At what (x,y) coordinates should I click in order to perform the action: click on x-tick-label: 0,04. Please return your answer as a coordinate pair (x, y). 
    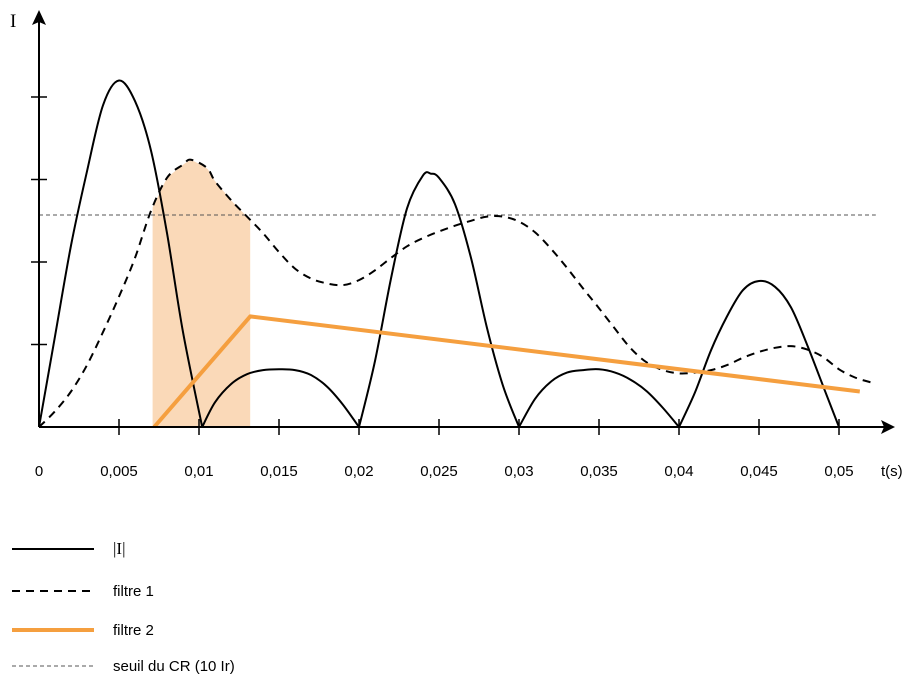
    Looking at the image, I should click on (678, 471).